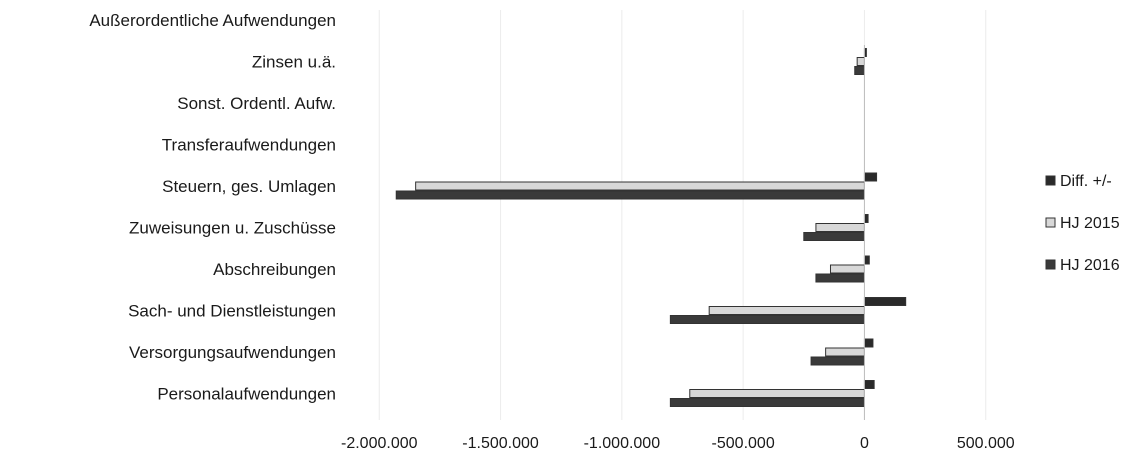 This screenshot has width=1132, height=470. I want to click on x-tick-label: 0, so click(864, 443).